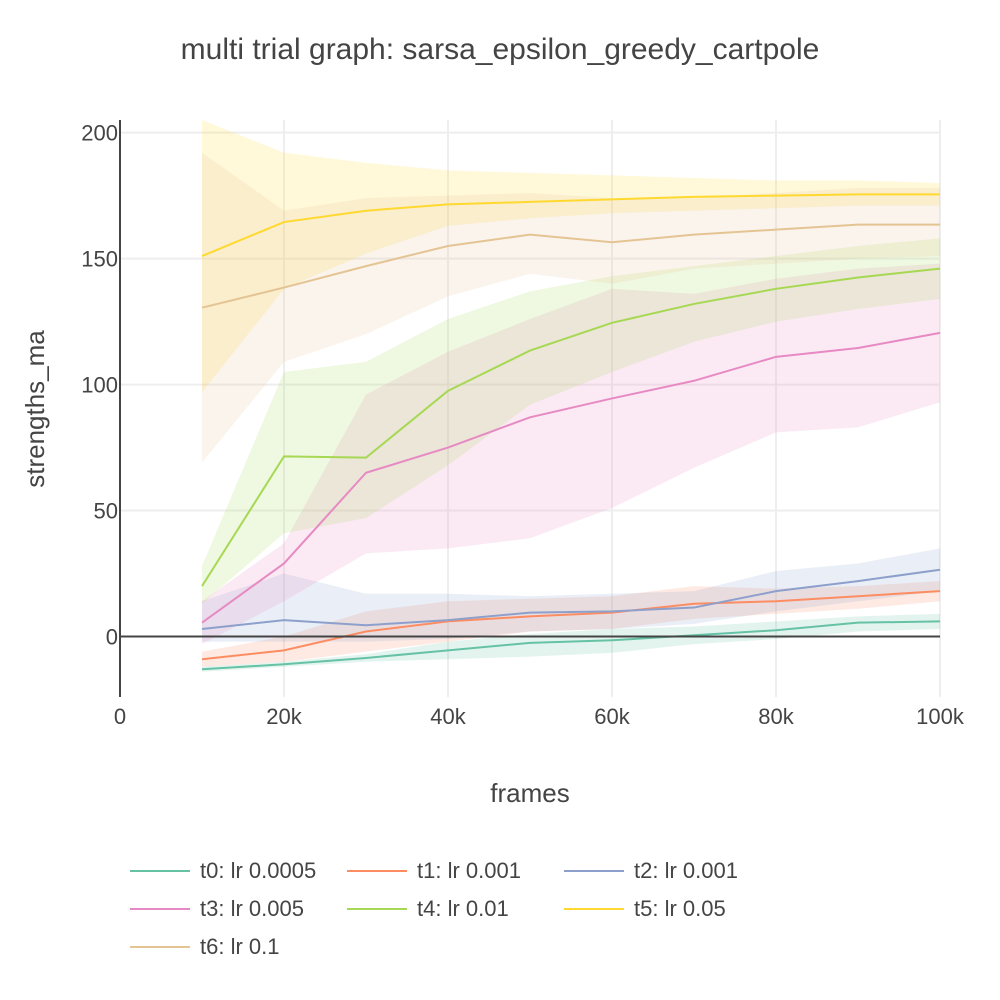  I want to click on legend-label: t5: lr 0.05, so click(680, 908).